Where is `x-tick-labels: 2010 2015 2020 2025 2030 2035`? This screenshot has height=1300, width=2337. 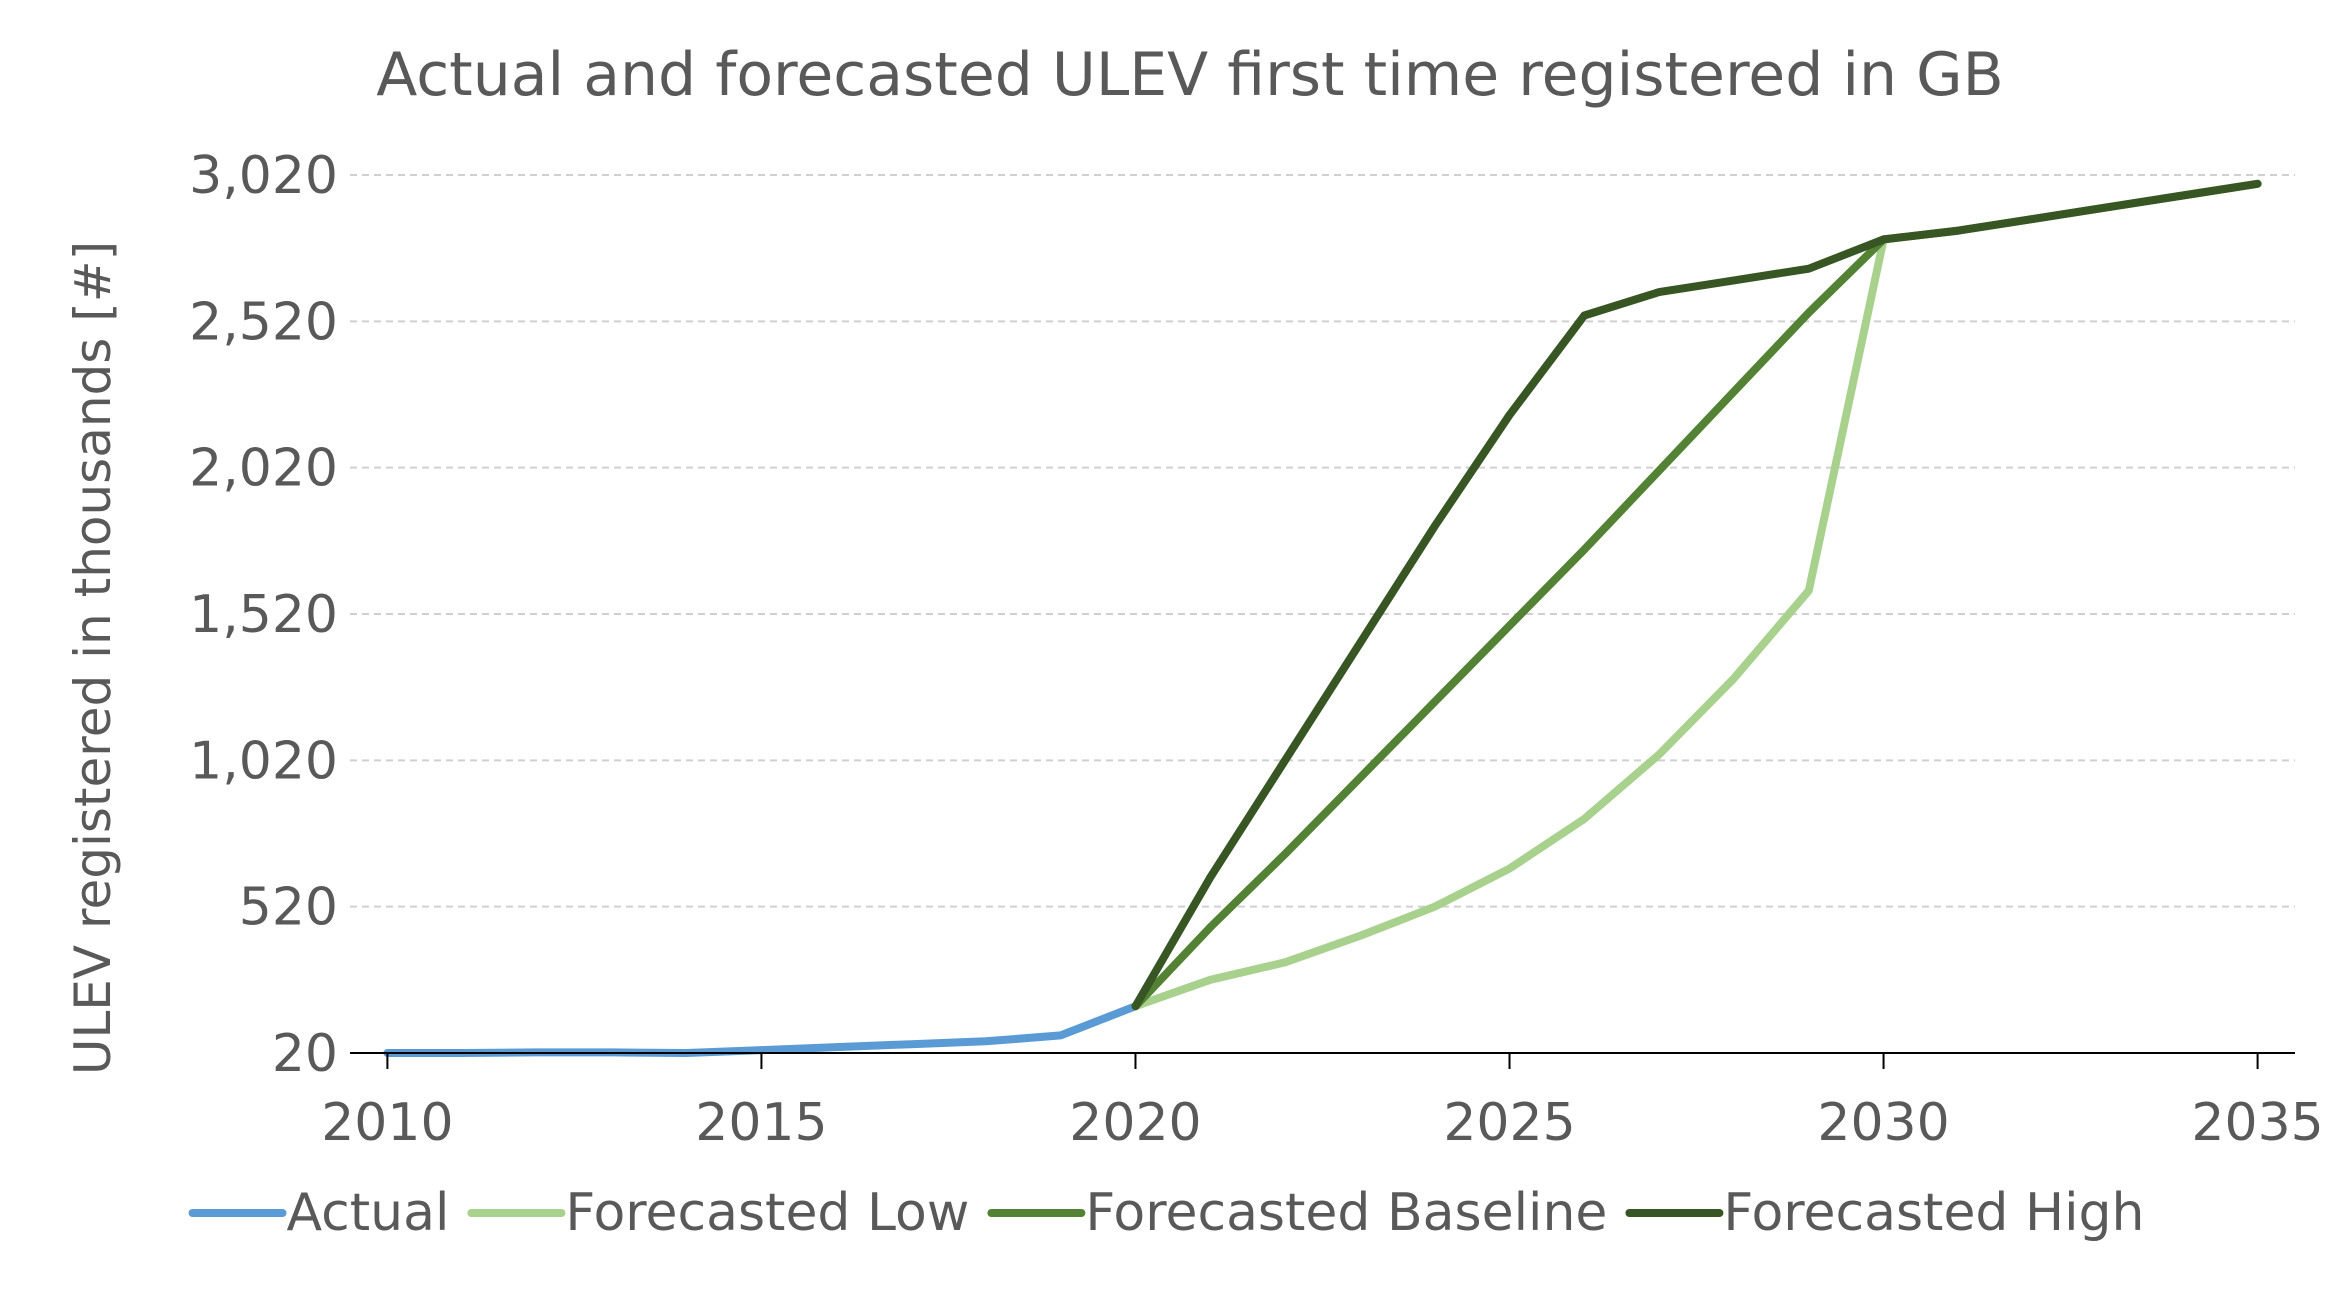 x-tick-labels: 2010 2015 2020 2025 2030 2035 is located at coordinates (1322, 1123).